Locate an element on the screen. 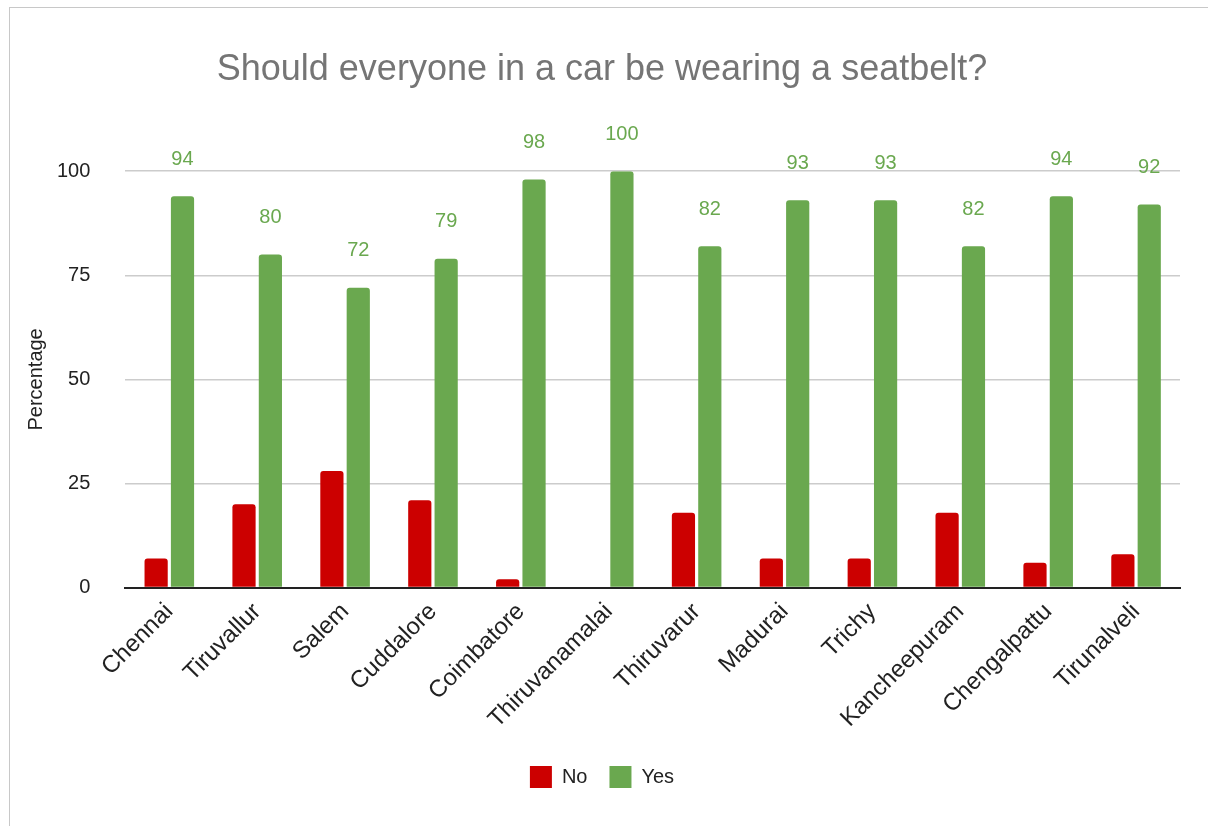  y-tick-label: 50 is located at coordinates (79, 377).